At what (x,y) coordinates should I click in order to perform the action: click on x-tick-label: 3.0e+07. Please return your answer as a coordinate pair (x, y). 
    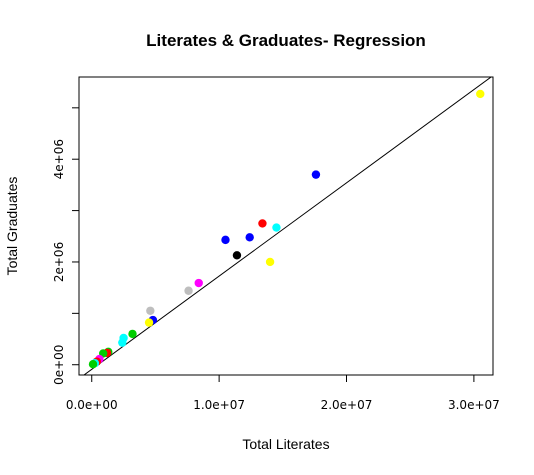
    Looking at the image, I should click on (474, 405).